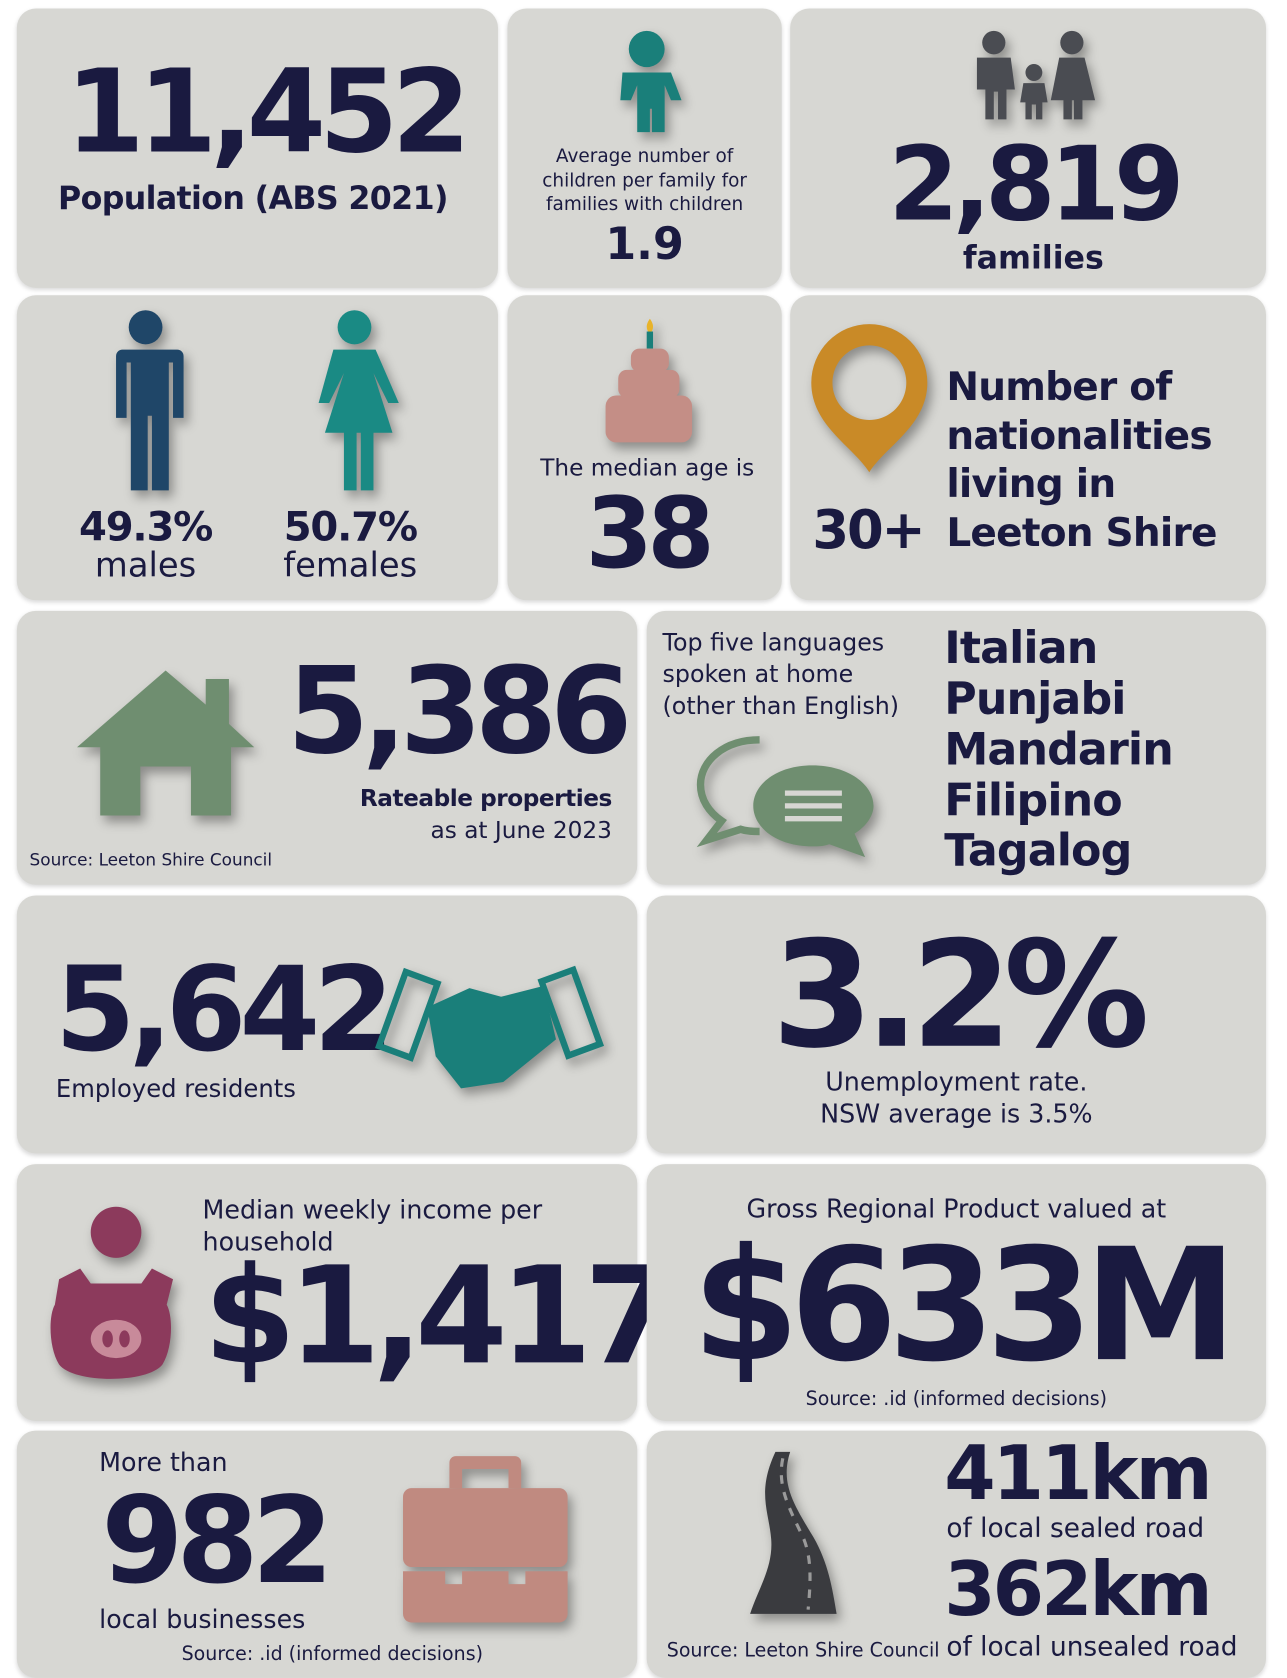 The image size is (1287, 1678). What do you see at coordinates (257, 448) in the screenshot?
I see `gender-tile` at bounding box center [257, 448].